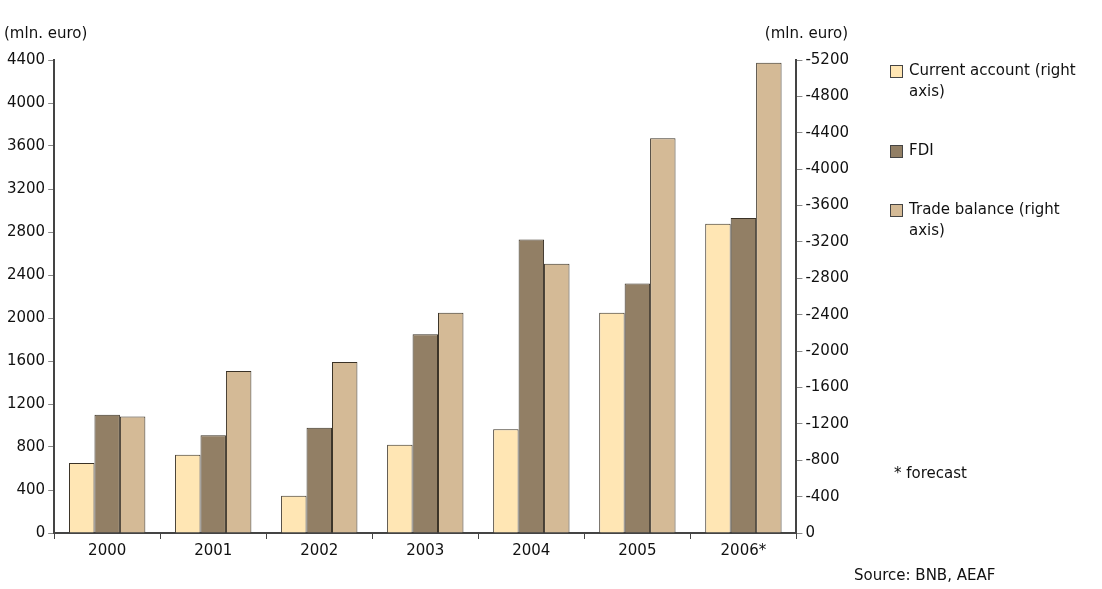  I want to click on y2-tick-label: -800, so click(822, 459).